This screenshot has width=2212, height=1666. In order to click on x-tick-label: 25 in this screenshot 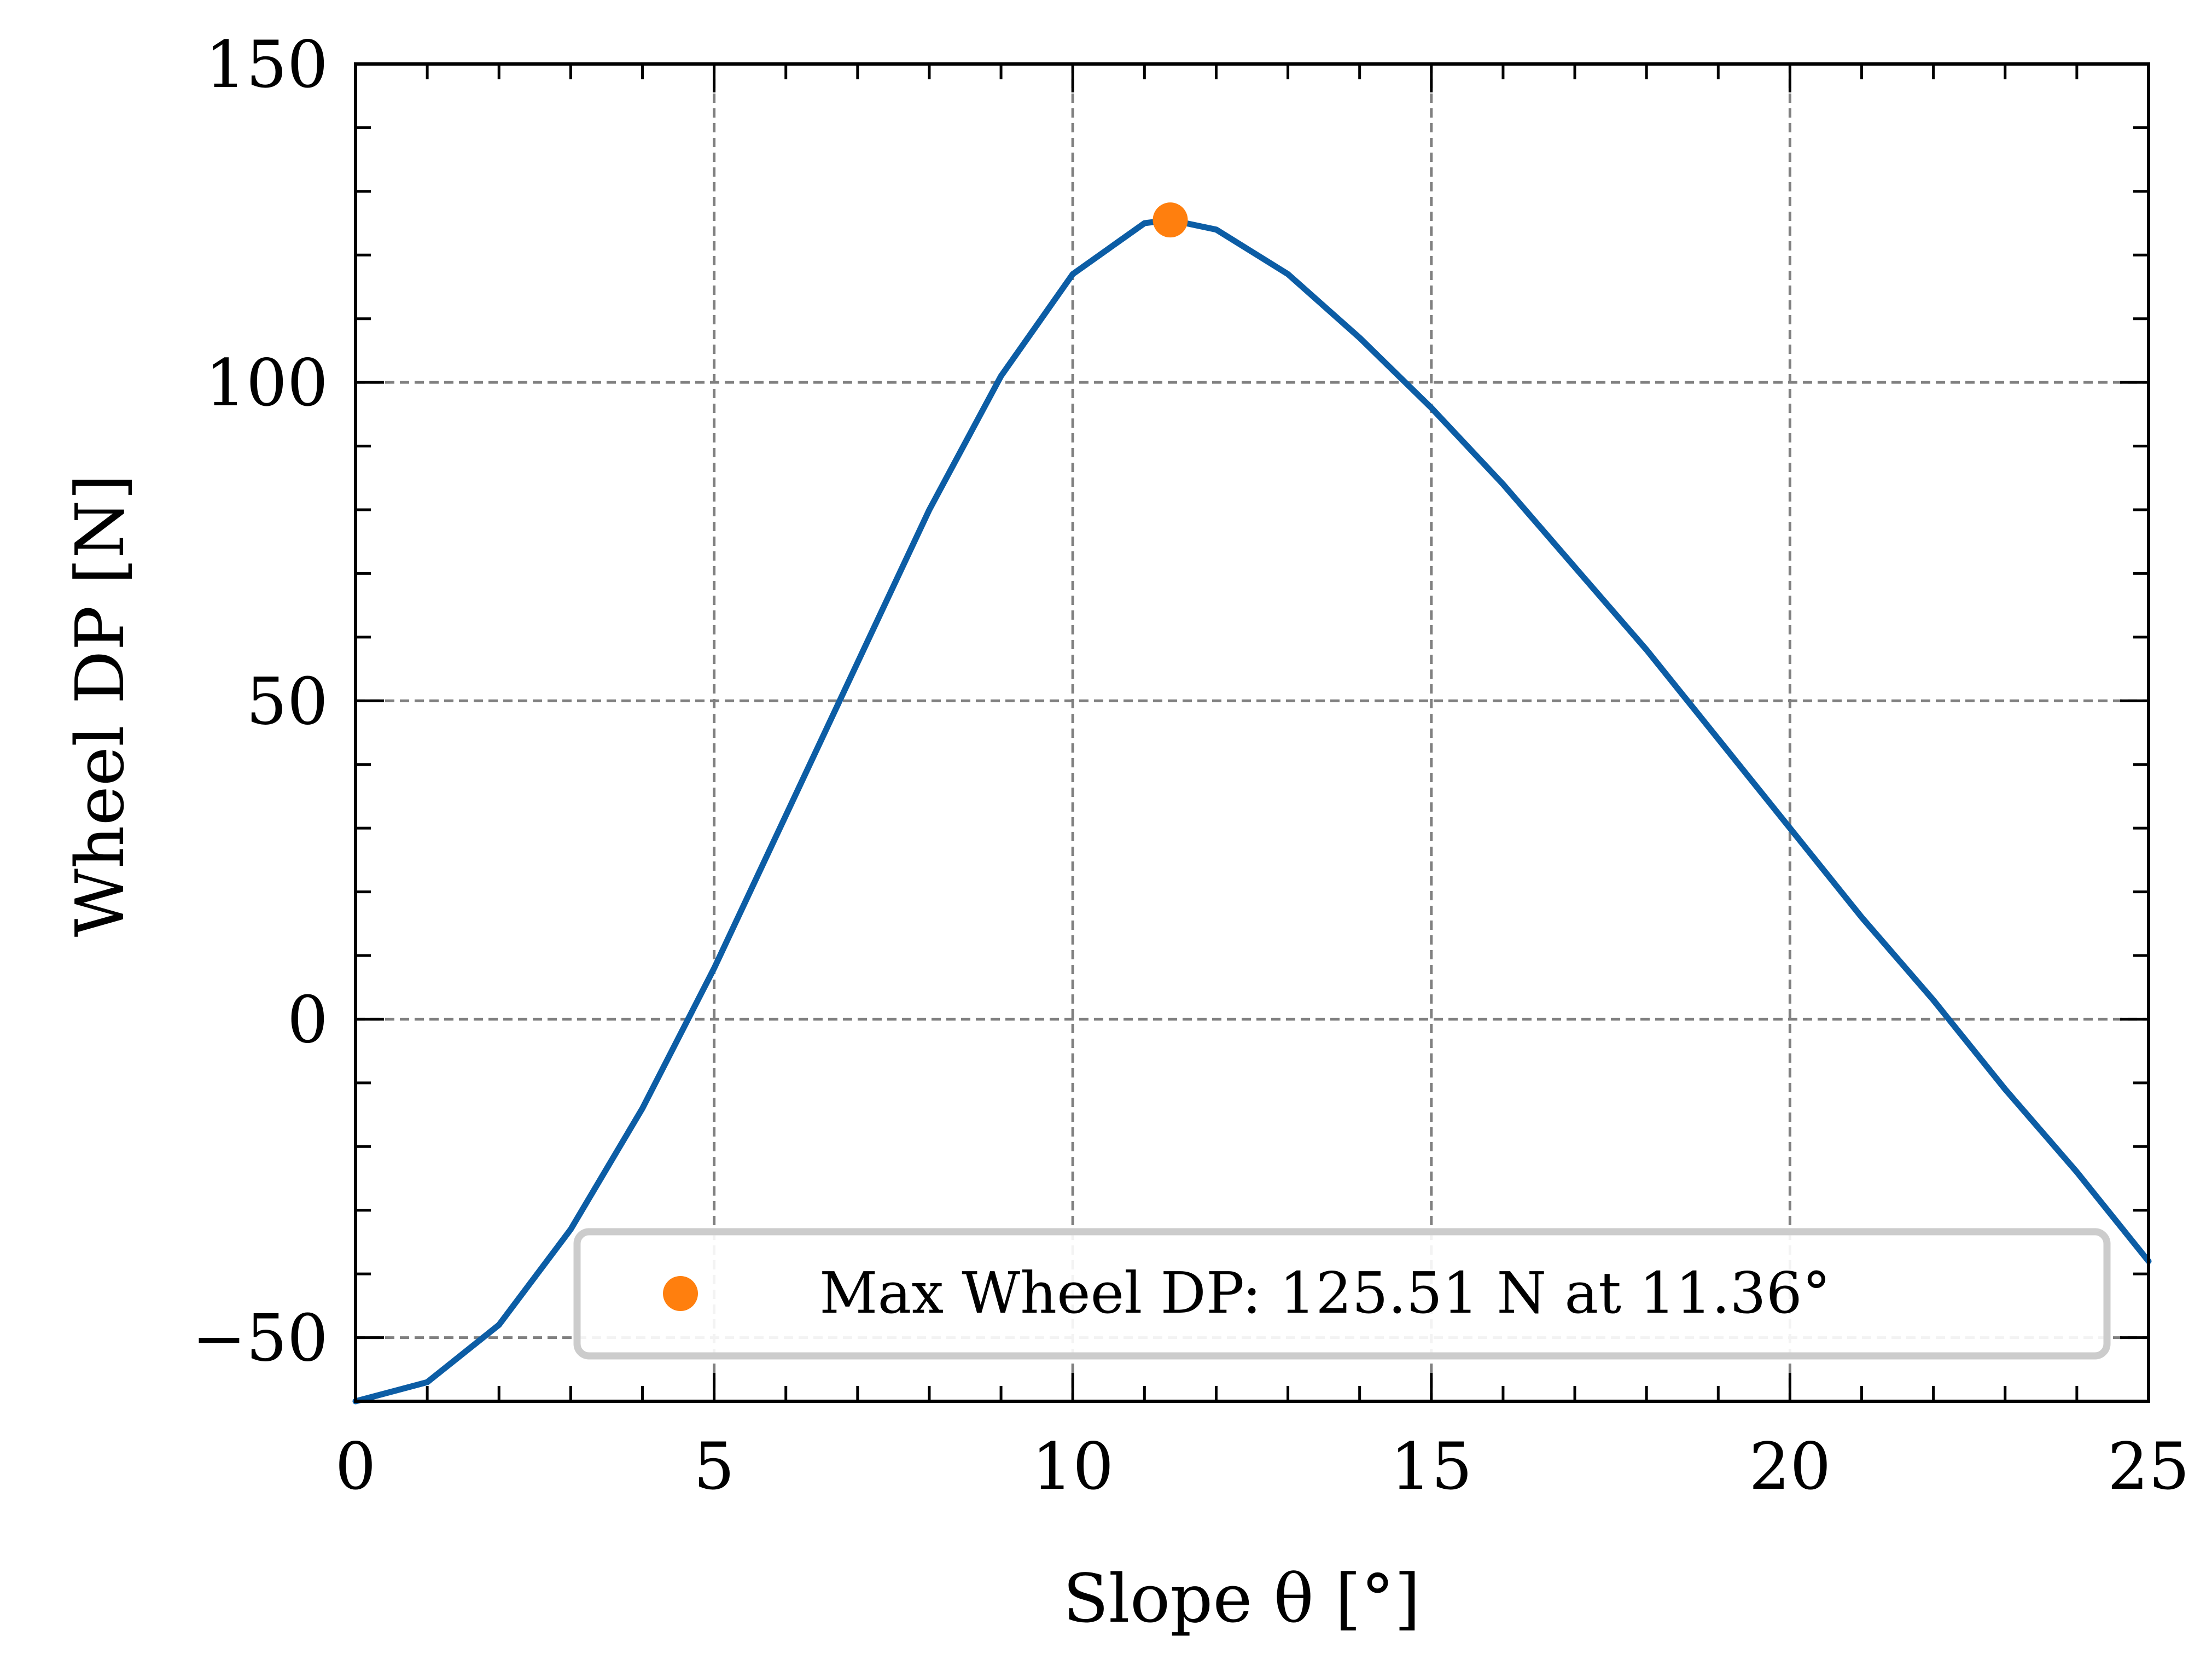, I will do `click(2149, 1466)`.